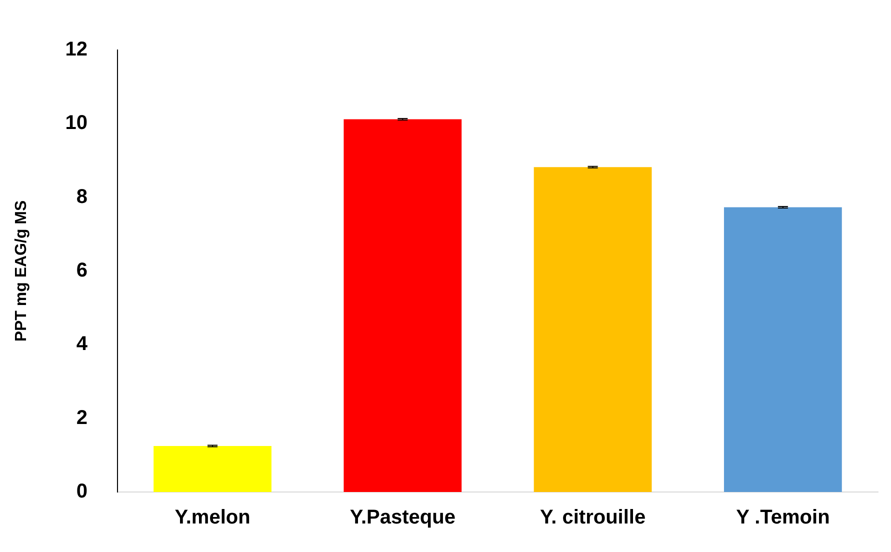 Image resolution: width=891 pixels, height=552 pixels. Describe the element at coordinates (76, 123) in the screenshot. I see `y-tick-label: 10` at that location.